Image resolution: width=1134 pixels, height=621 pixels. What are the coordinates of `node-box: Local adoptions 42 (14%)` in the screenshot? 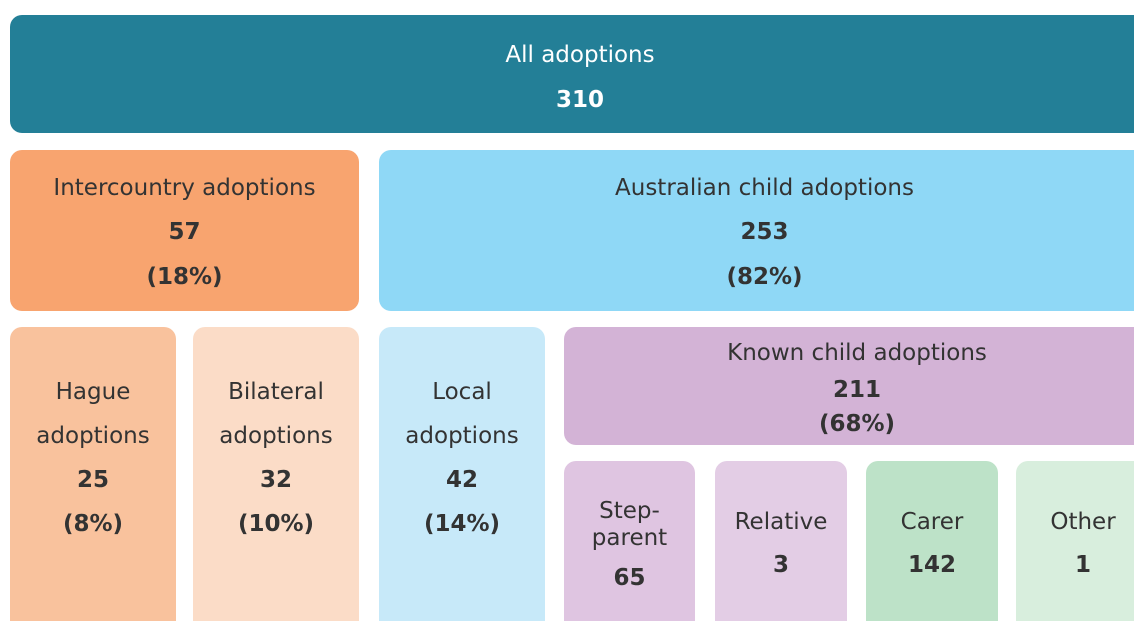 It's located at (462, 474).